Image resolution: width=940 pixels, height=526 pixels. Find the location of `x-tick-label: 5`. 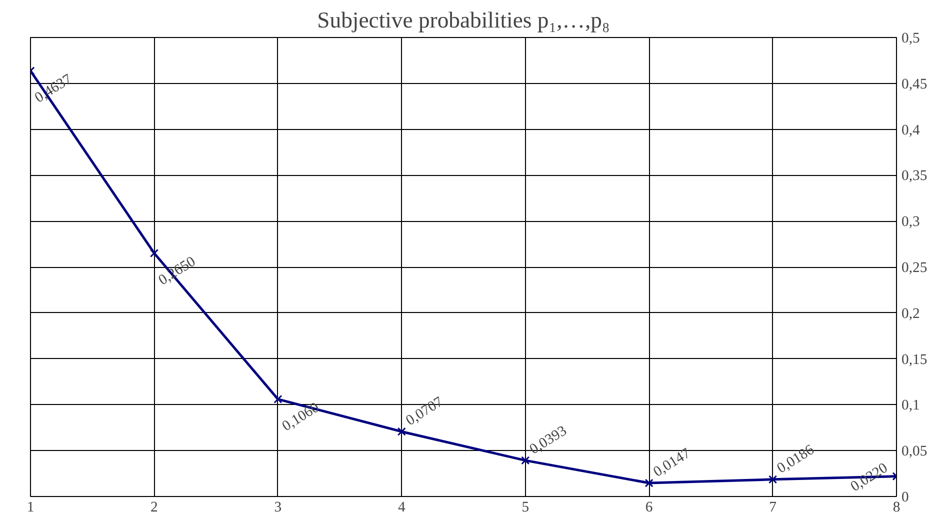

x-tick-label: 5 is located at coordinates (526, 508).